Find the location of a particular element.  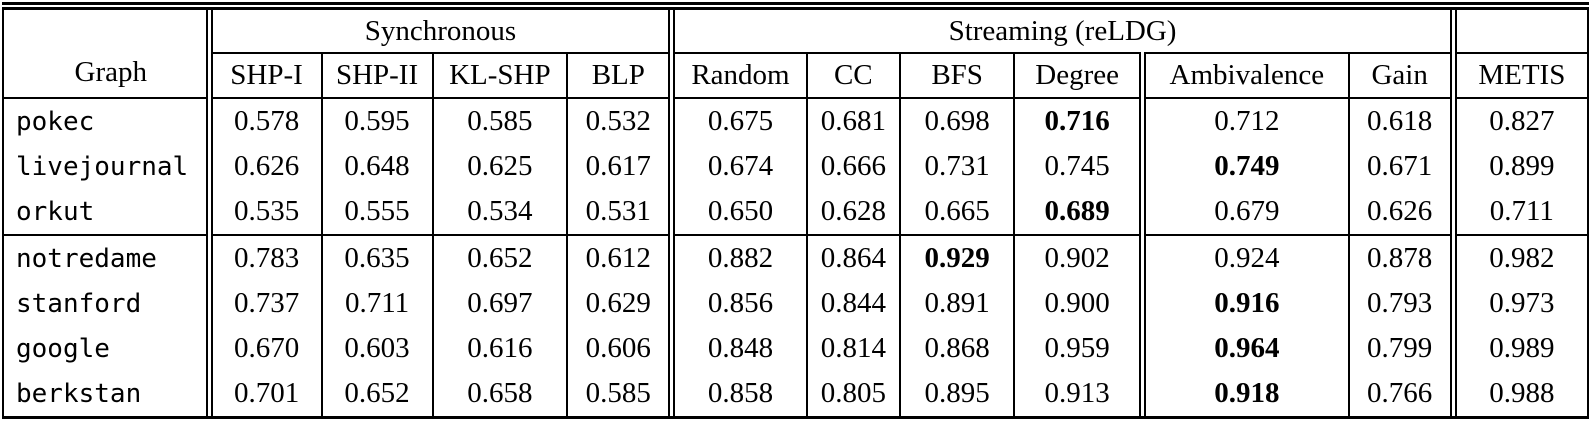

row-label: notredame is located at coordinates (105, 258).